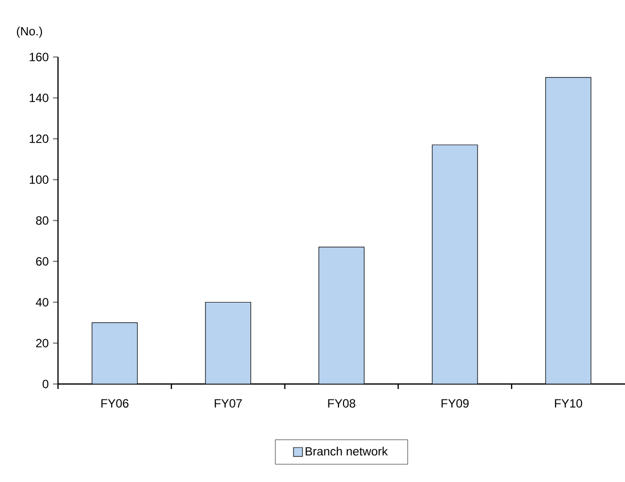  Describe the element at coordinates (347, 451) in the screenshot. I see `legend-label: Branch network` at that location.